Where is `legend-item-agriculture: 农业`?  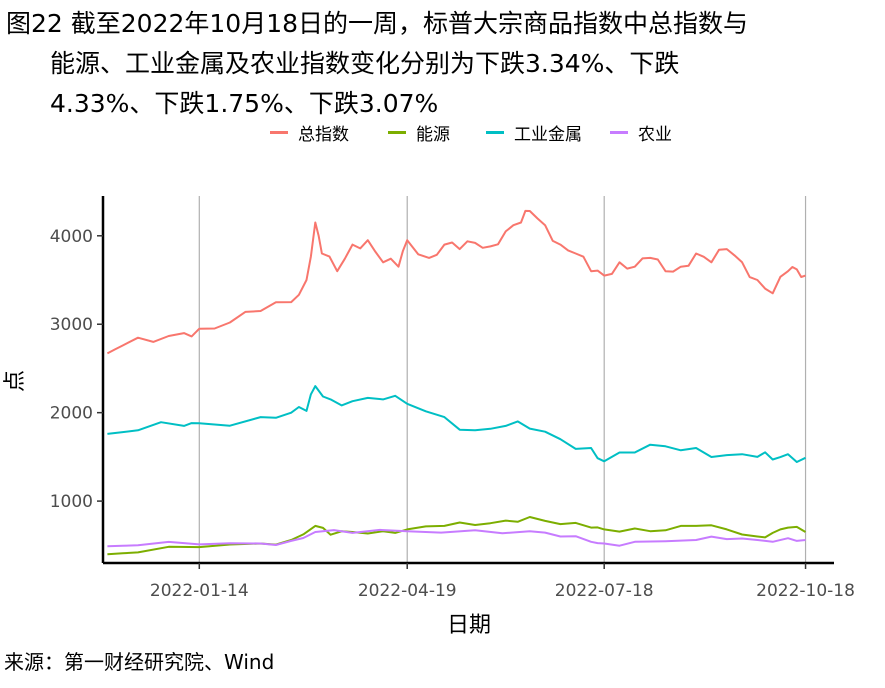
legend-item-agriculture: 农业 is located at coordinates (641, 132).